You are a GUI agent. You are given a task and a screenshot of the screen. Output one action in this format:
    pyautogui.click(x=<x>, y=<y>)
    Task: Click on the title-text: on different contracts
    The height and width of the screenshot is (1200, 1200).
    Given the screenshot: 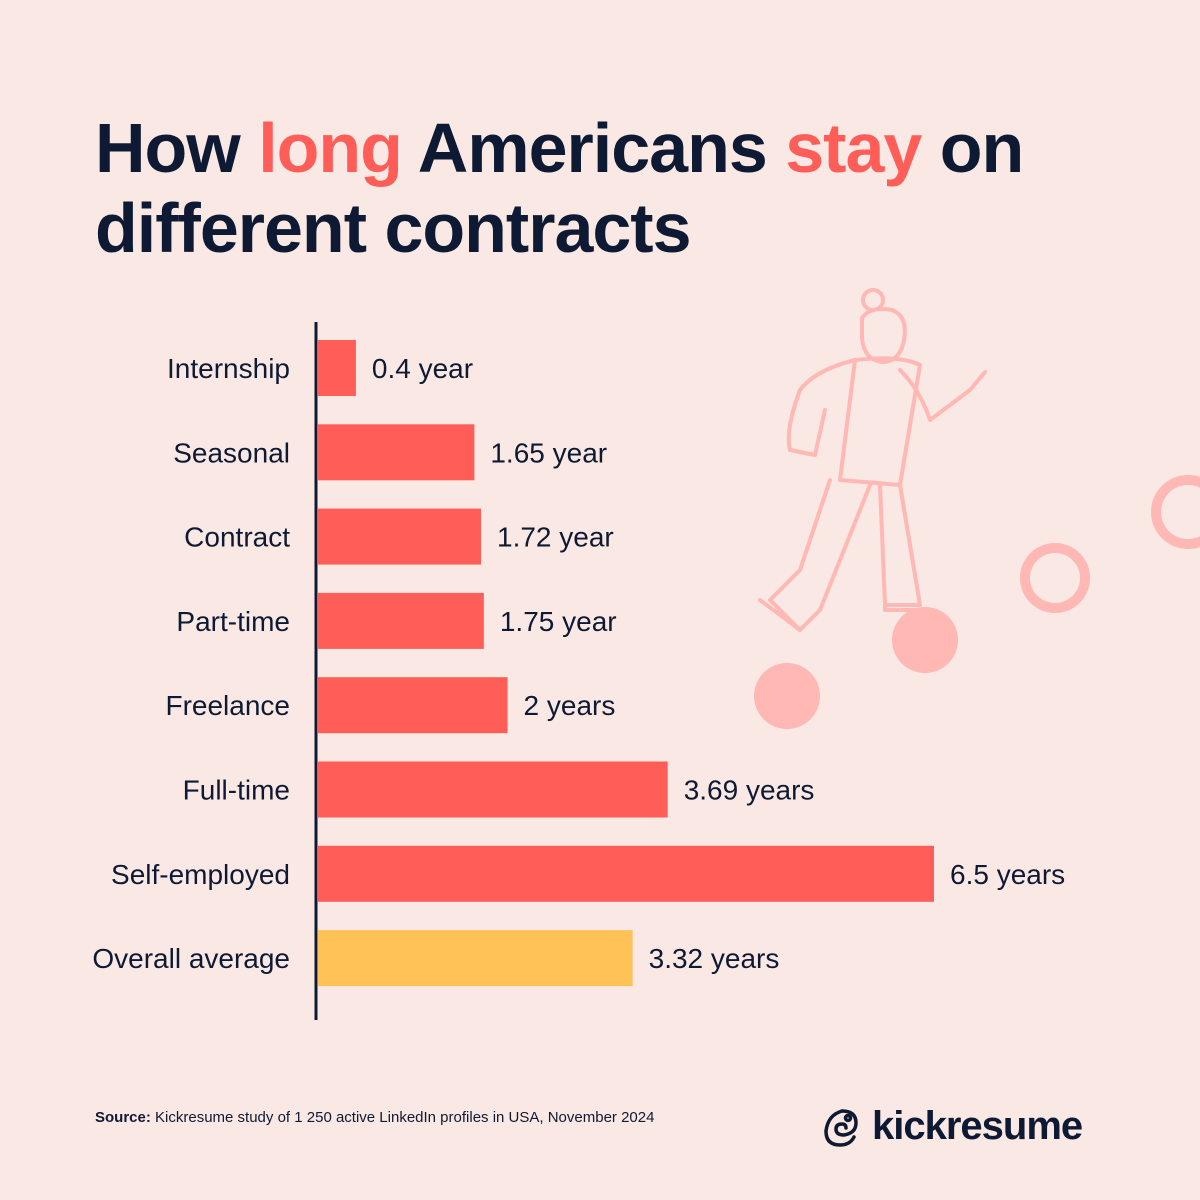 What is the action you would take?
    pyautogui.click(x=559, y=188)
    